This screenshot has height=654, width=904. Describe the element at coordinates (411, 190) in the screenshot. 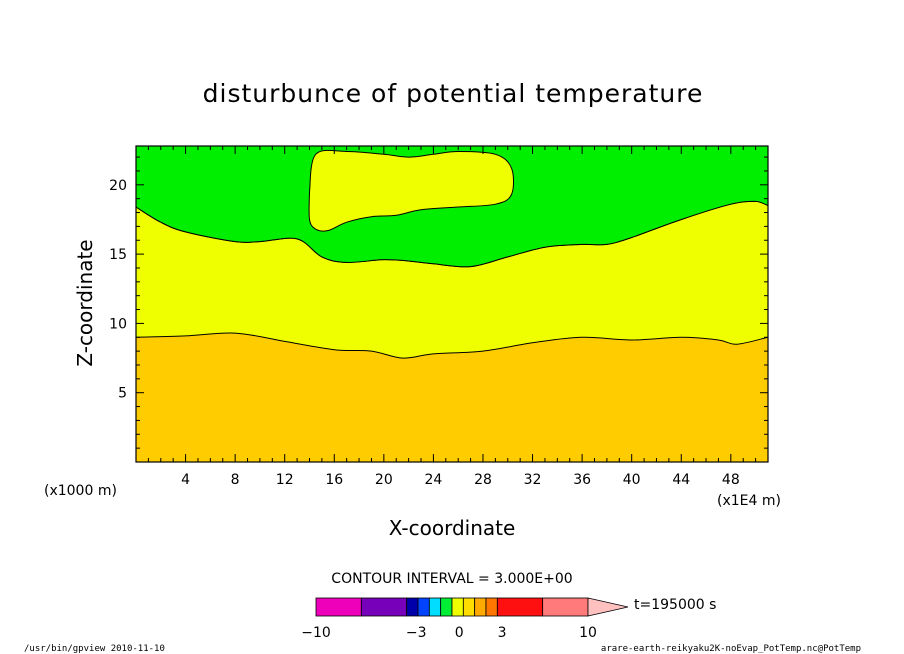

I see `contour-region-upper-island` at that location.